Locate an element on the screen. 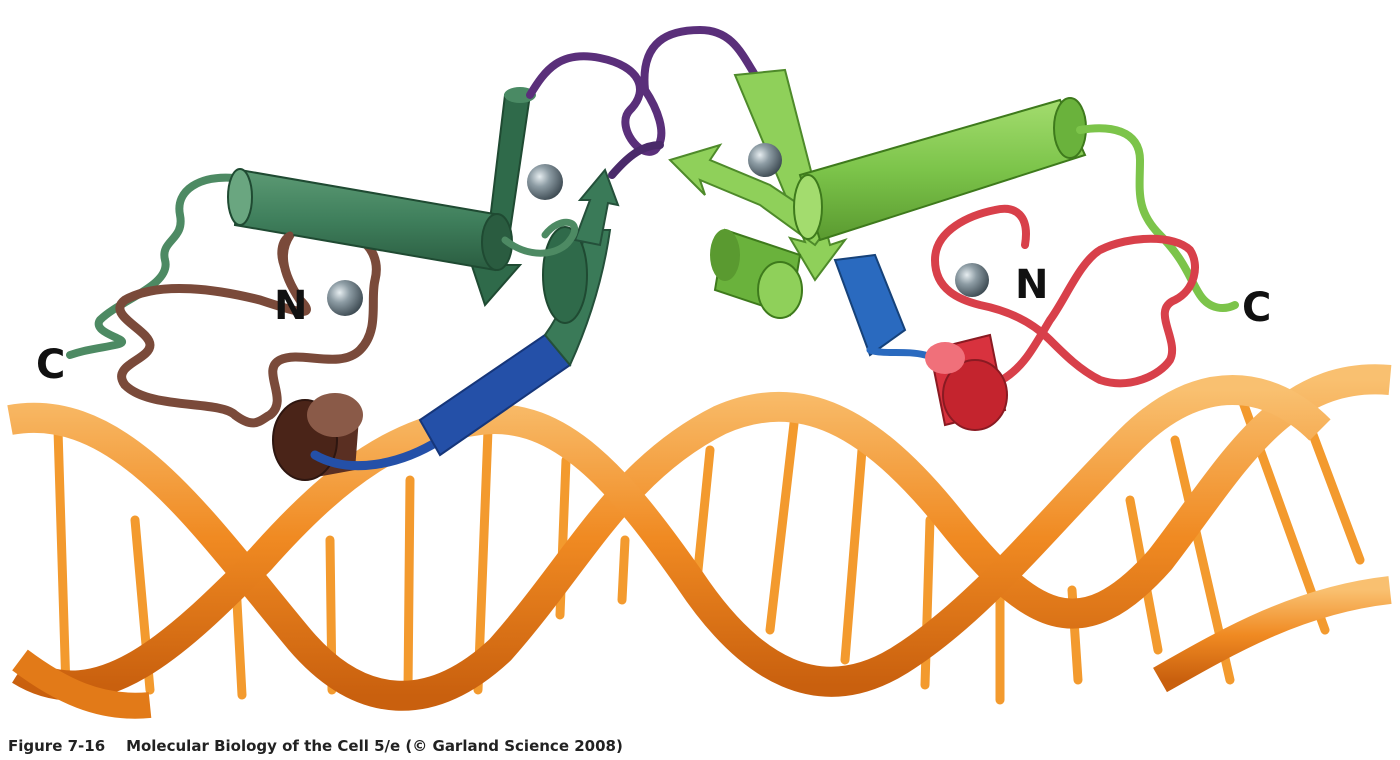 This screenshot has height=760, width=1400. dna-backbone-strand-1-head is located at coordinates (82, 684).